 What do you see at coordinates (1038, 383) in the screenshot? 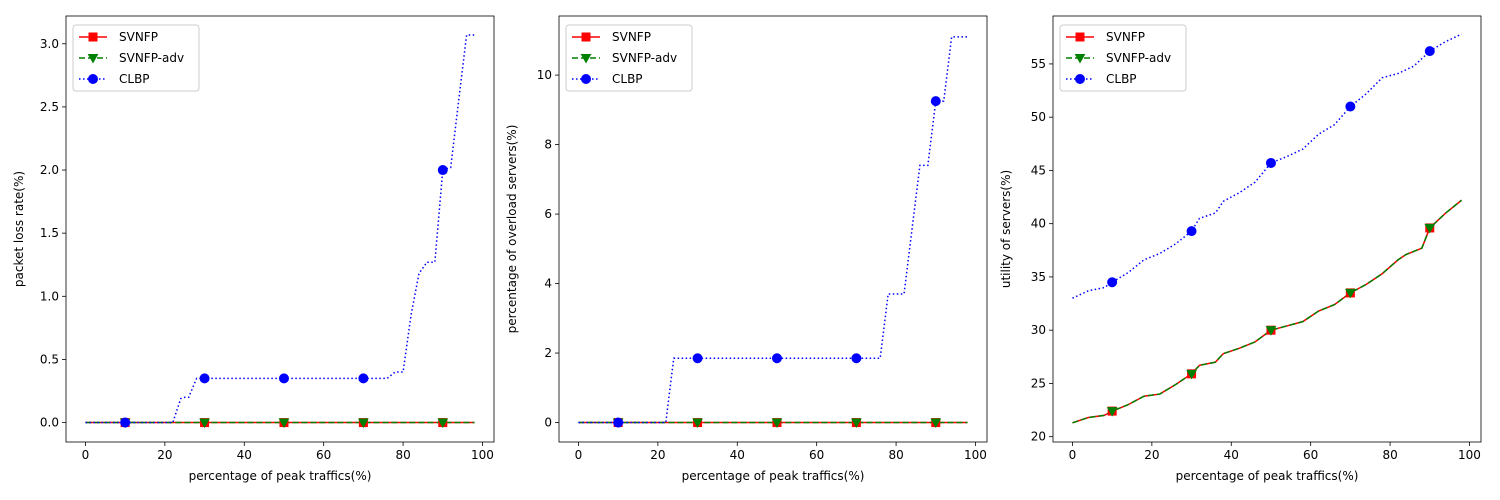
I see `y-tick-label: 25` at bounding box center [1038, 383].